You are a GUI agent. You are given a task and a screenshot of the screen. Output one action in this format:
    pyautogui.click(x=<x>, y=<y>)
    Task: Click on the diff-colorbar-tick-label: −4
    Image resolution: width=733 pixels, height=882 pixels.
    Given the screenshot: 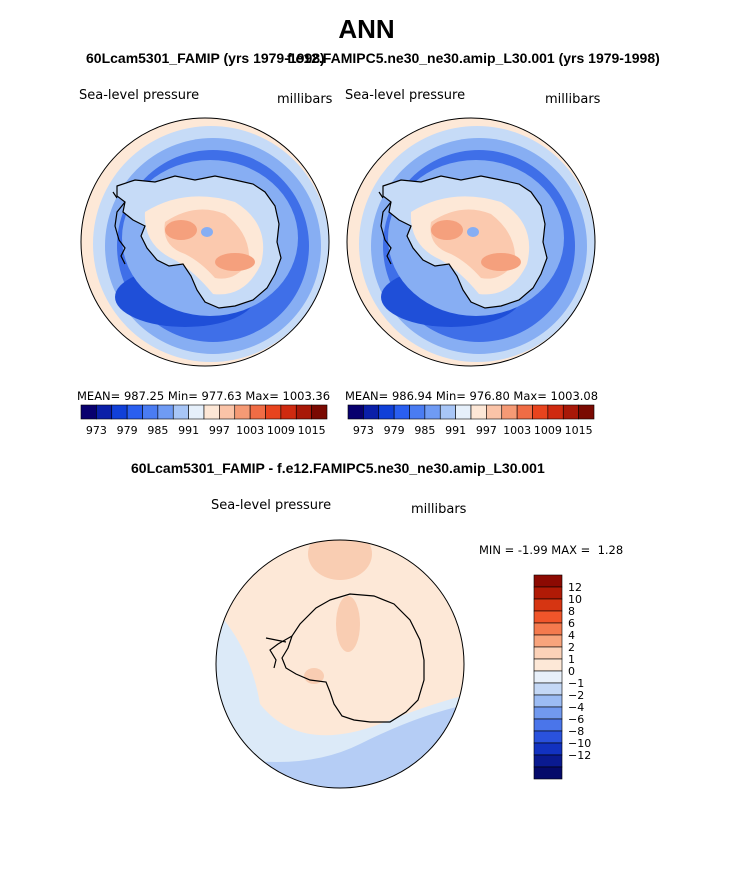 What is the action you would take?
    pyautogui.click(x=576, y=707)
    